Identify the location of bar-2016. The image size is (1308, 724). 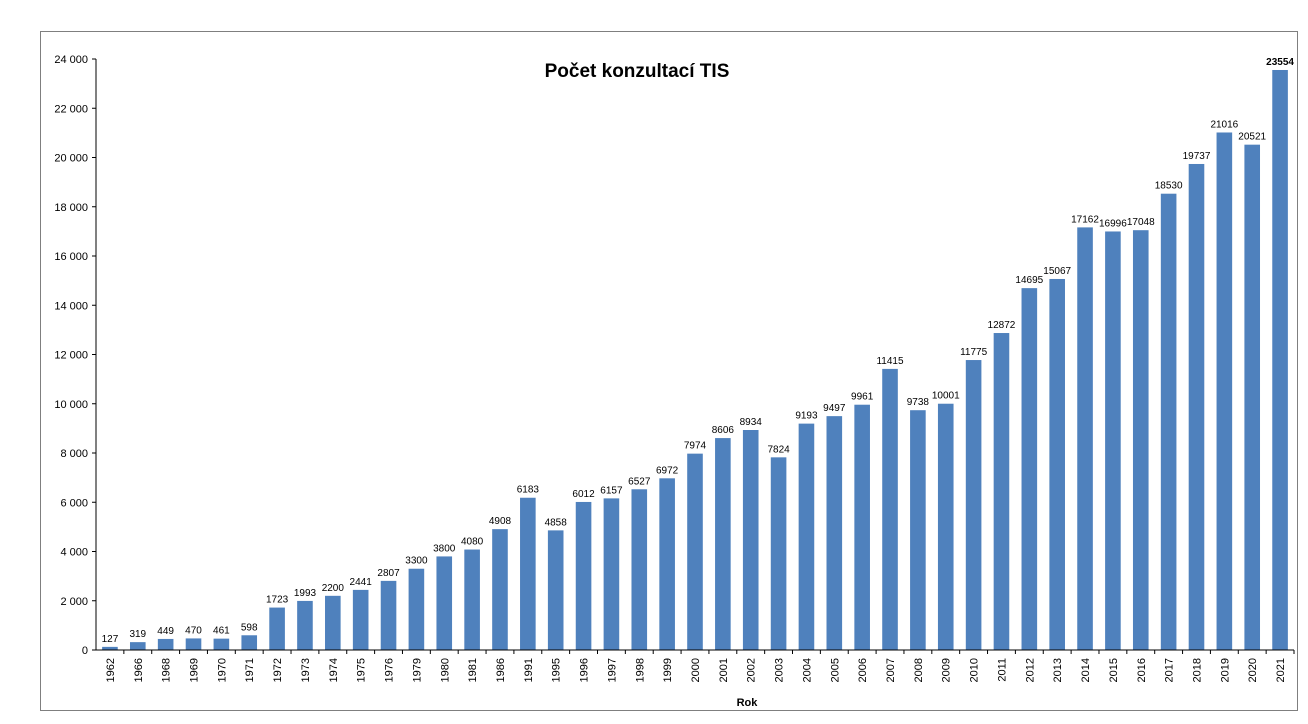
(1140, 440).